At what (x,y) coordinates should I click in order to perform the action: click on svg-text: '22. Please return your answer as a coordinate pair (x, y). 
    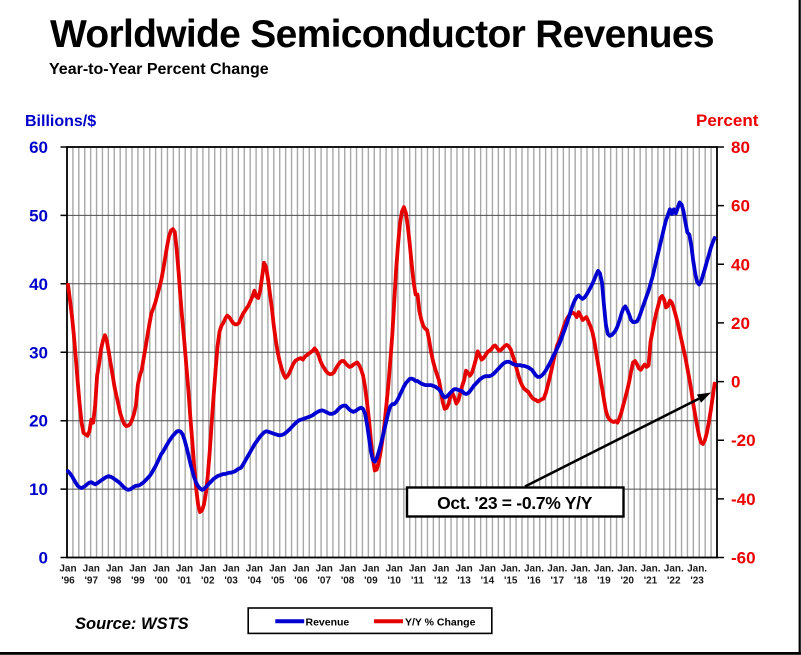
    Looking at the image, I should click on (674, 581).